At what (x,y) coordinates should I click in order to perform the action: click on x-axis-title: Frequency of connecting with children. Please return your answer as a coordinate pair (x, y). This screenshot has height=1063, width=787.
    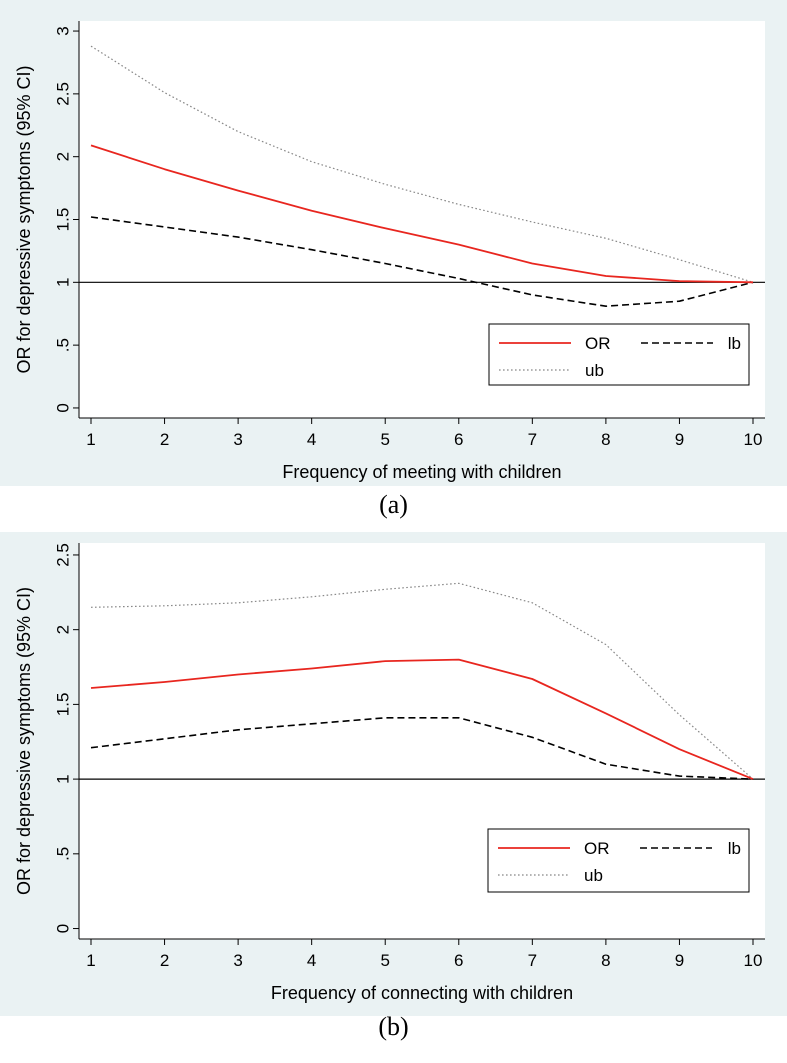
    Looking at the image, I should click on (422, 993).